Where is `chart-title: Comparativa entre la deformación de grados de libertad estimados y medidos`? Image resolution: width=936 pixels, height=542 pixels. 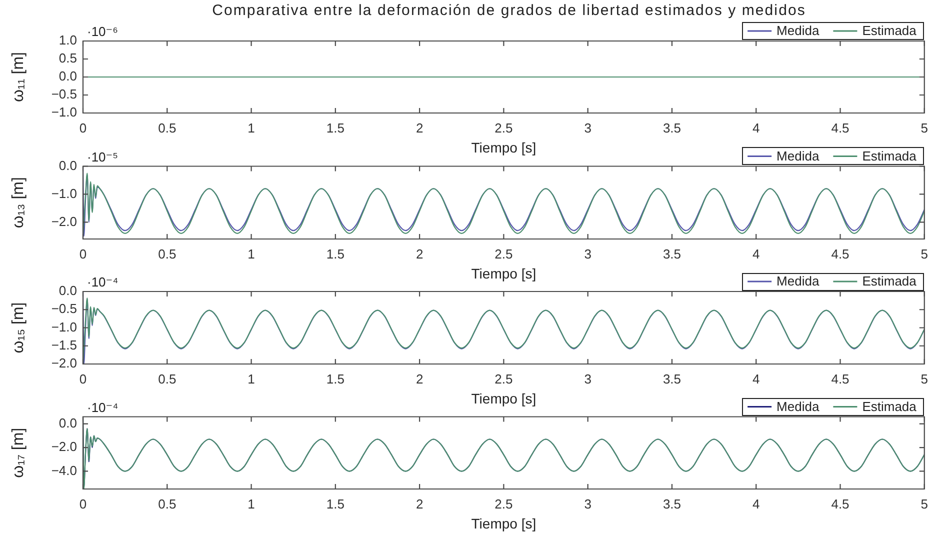 chart-title: Comparativa entre la deformación de grados de libertad estimados y medidos is located at coordinates (509, 10).